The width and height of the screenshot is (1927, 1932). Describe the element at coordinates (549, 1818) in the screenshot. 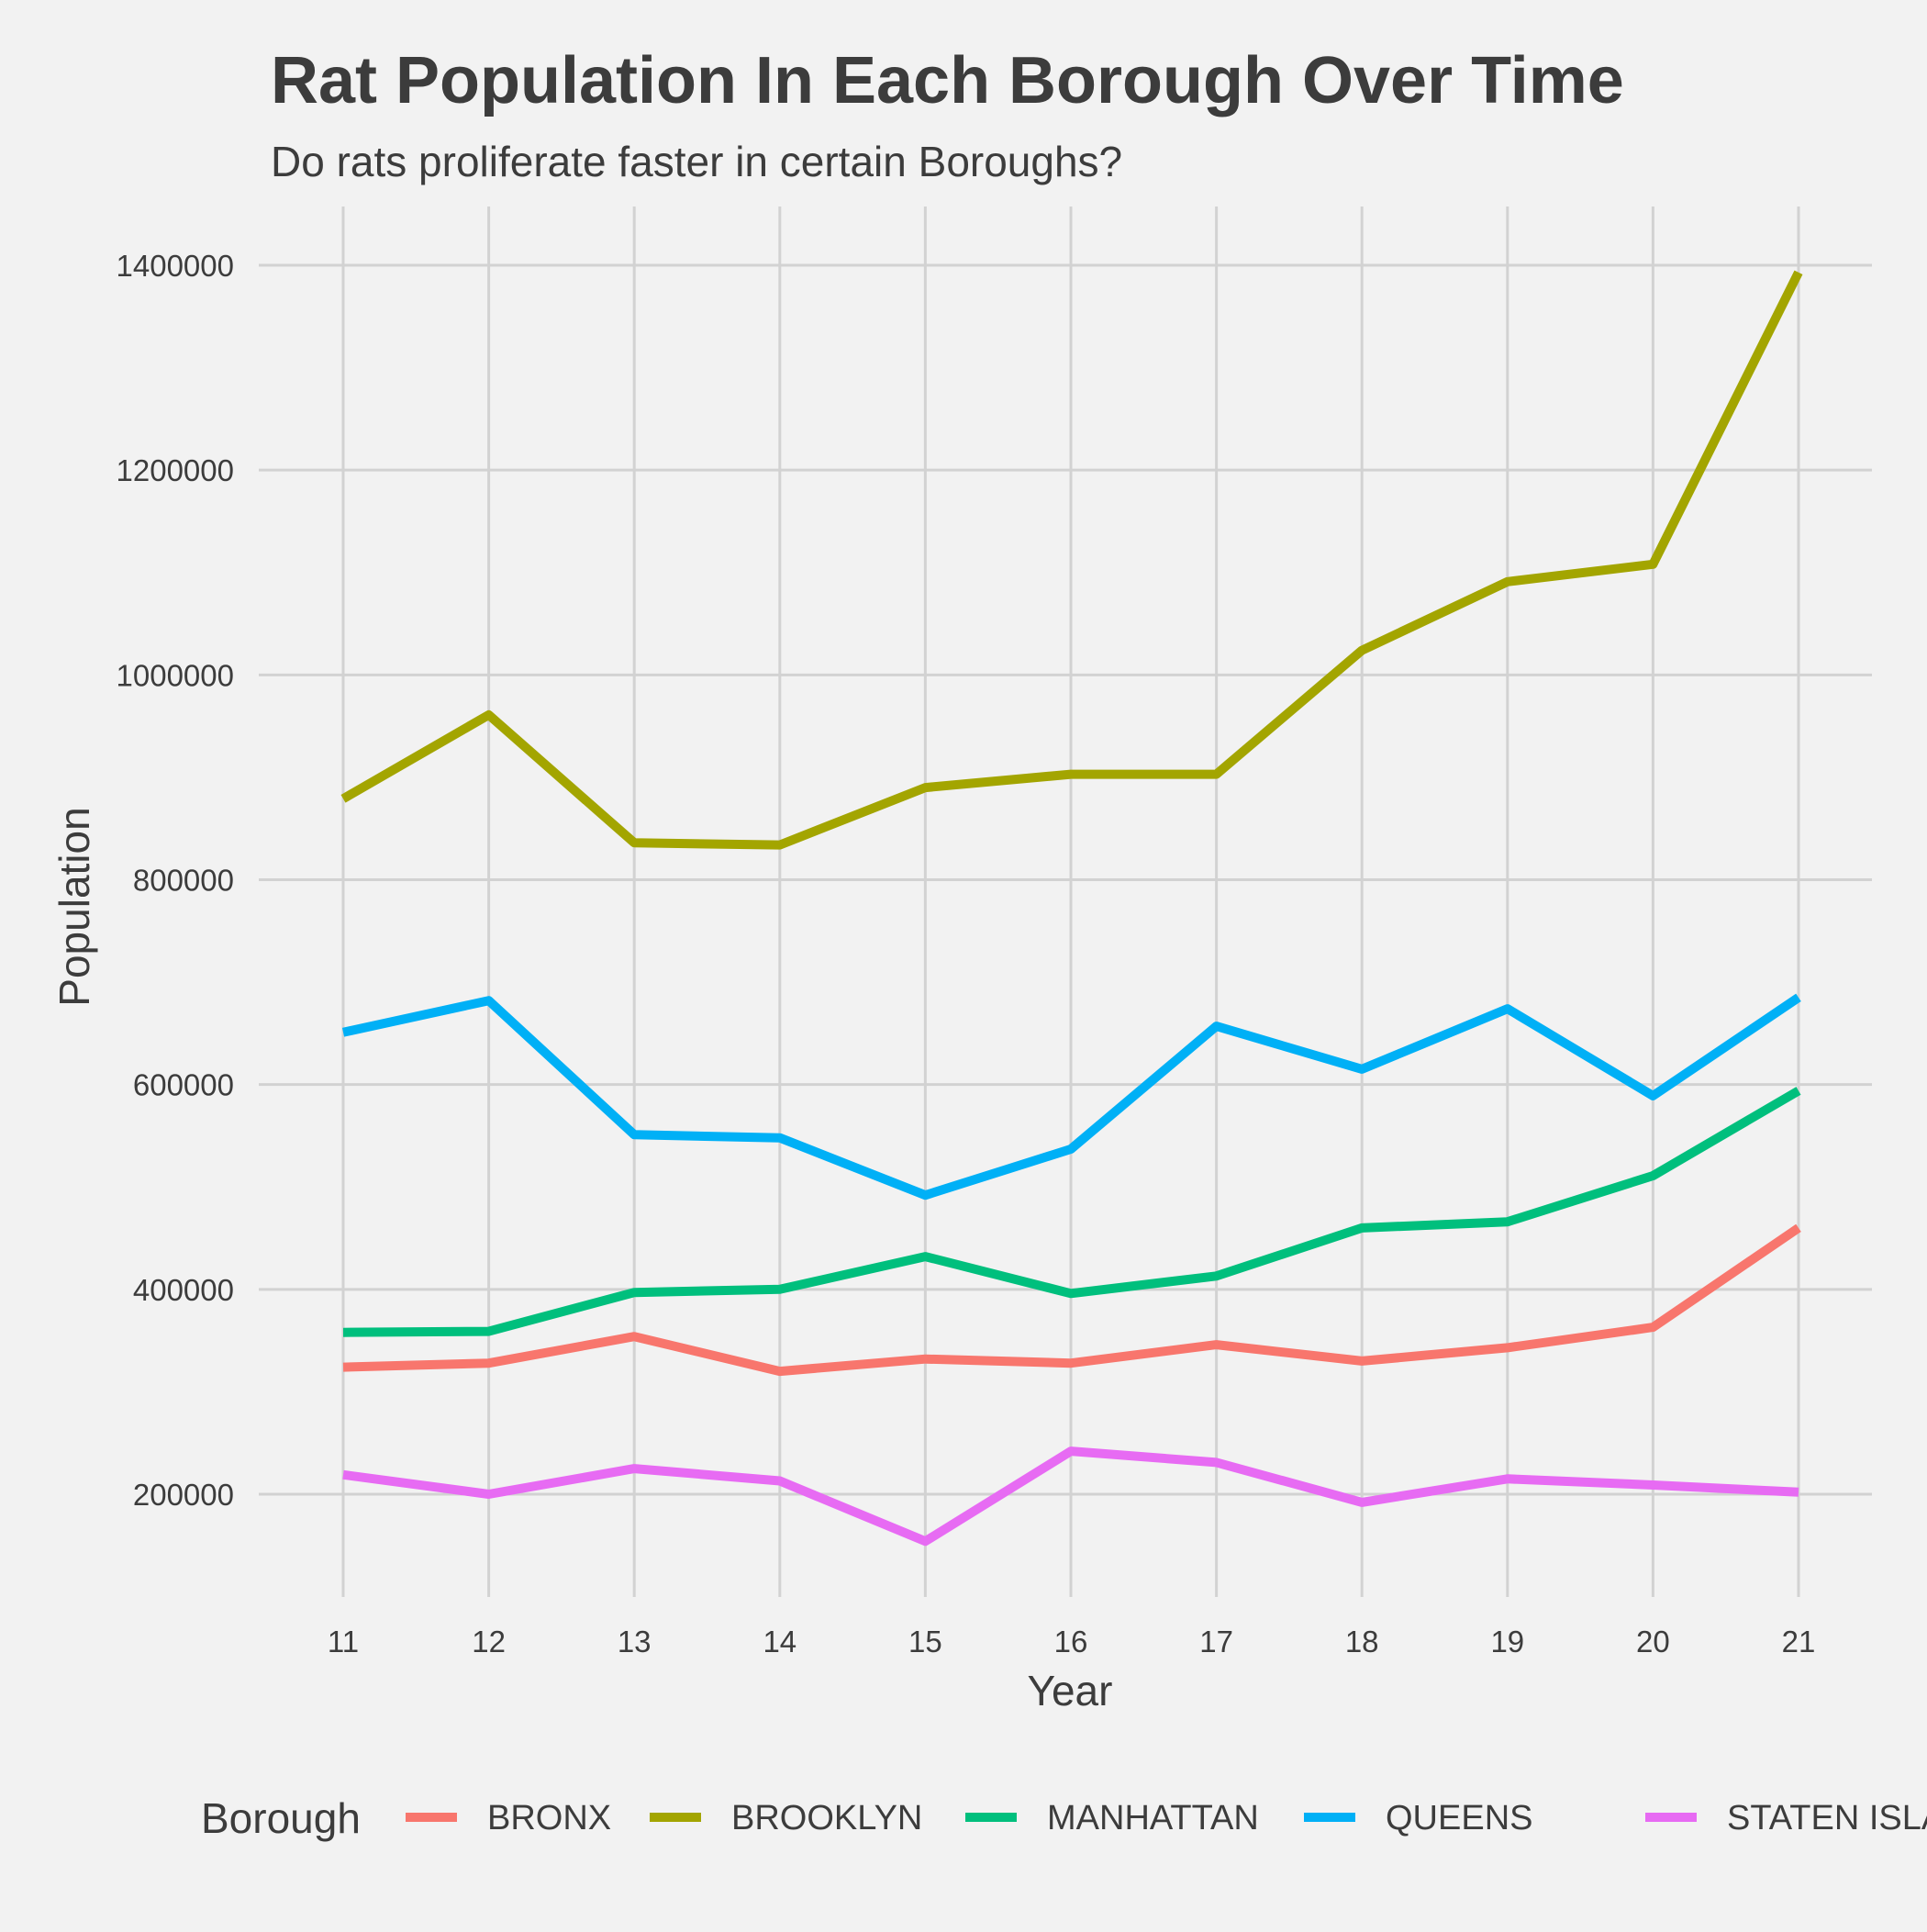

I see `legend-label-bronx: BRONX` at that location.